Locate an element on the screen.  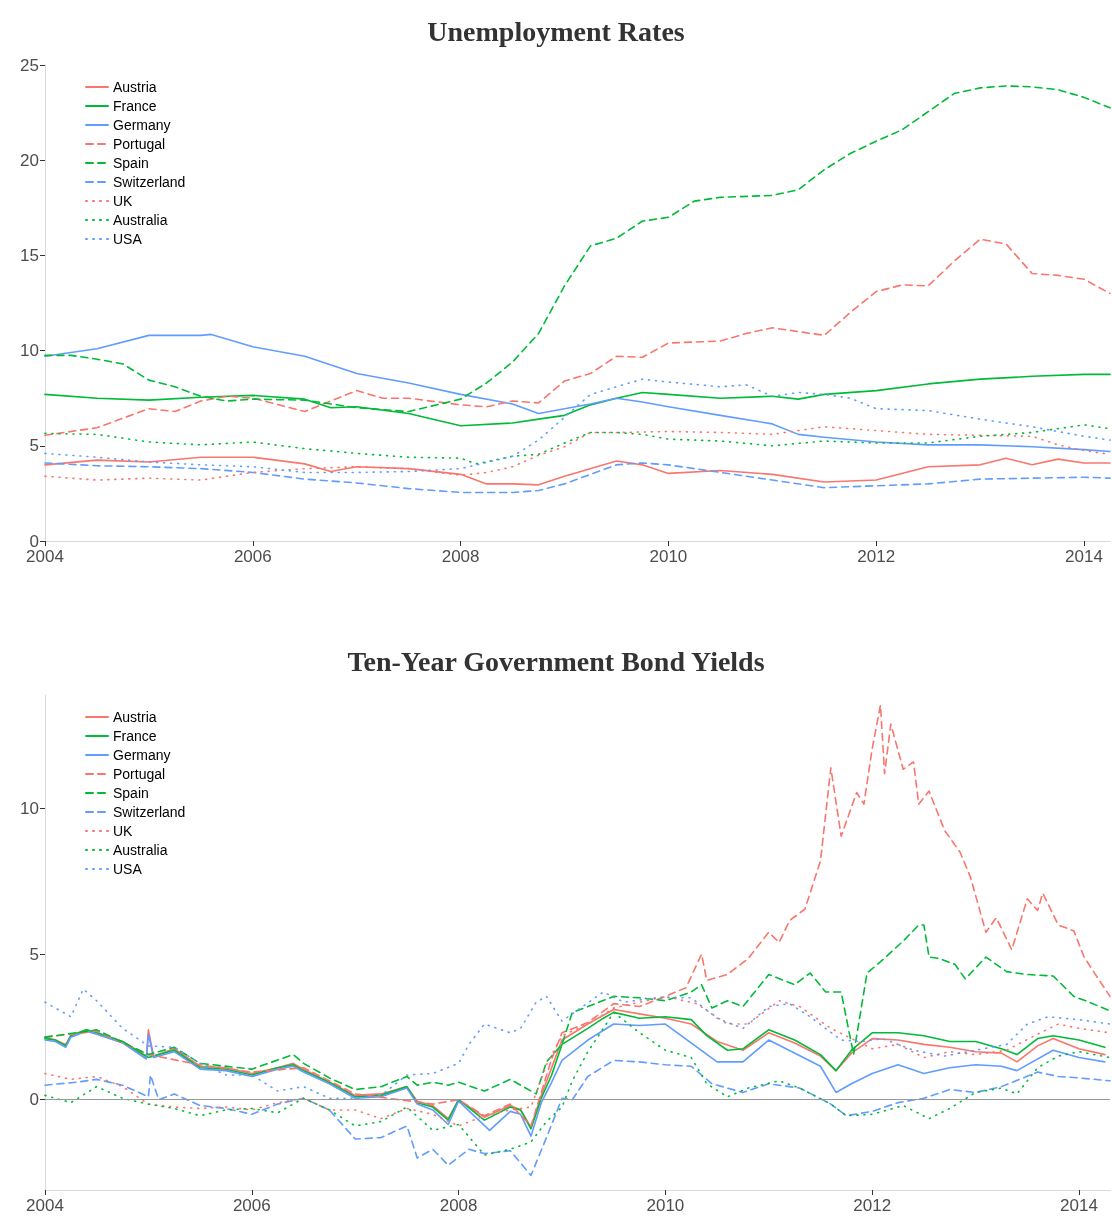
chart-title: Ten-Year Government Bond Yields is located at coordinates (556, 661).